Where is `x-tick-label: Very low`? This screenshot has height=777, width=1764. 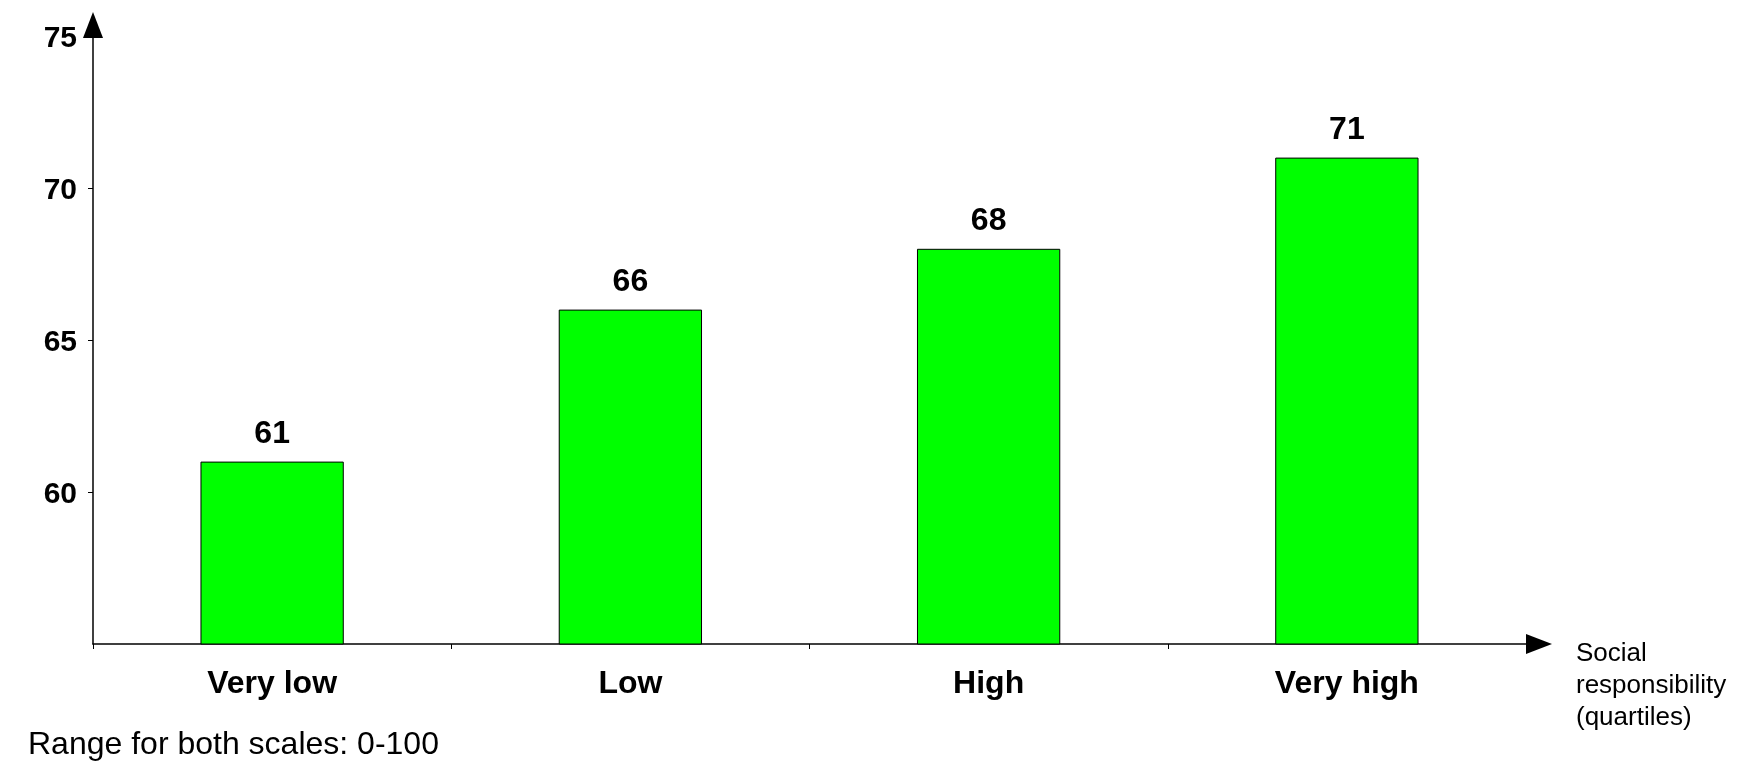 x-tick-label: Very low is located at coordinates (272, 682).